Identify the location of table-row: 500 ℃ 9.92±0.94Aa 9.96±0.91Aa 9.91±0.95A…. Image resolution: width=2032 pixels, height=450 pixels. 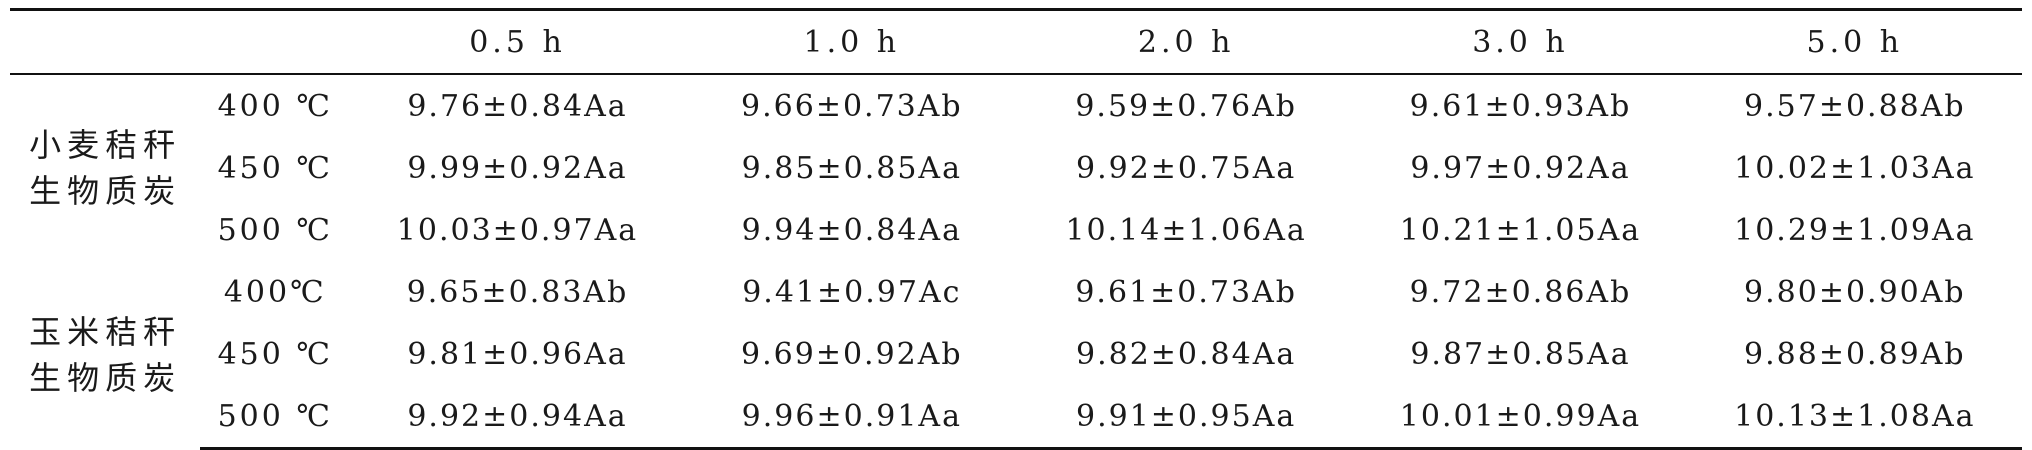
(1016, 417).